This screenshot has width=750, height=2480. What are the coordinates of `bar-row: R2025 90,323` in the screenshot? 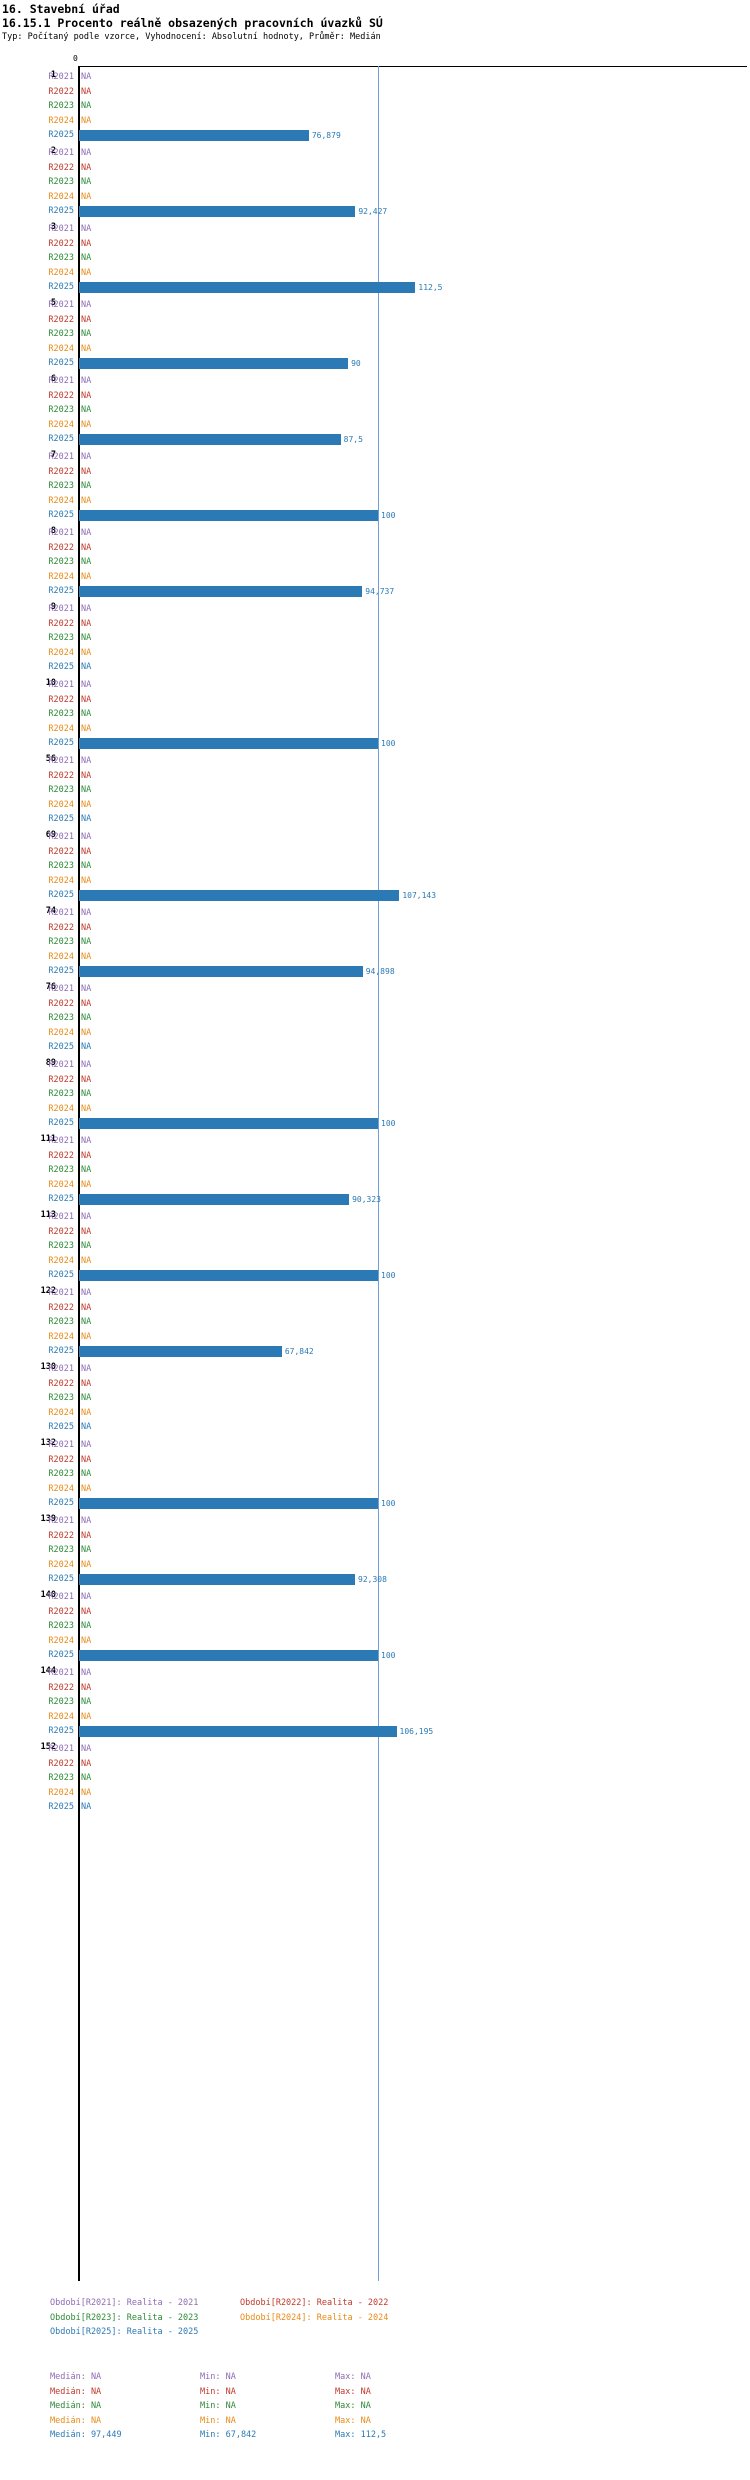 It's located at (375, 1199).